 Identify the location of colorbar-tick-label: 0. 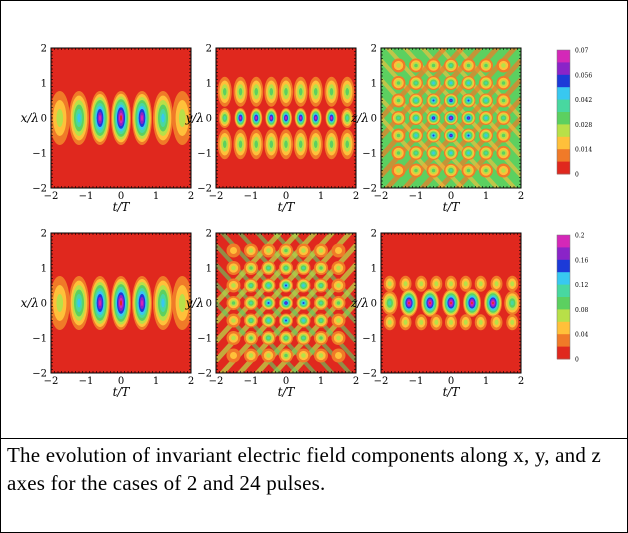
(577, 360).